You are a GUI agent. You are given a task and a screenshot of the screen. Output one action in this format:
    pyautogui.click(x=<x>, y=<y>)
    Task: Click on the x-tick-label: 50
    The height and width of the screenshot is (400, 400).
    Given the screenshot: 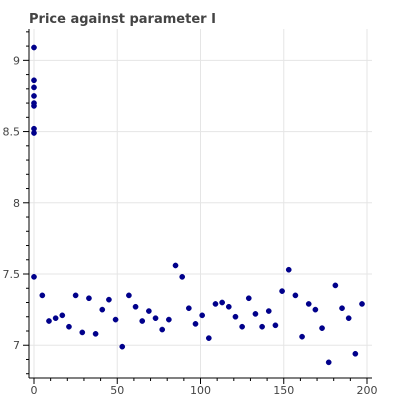 What is the action you would take?
    pyautogui.click(x=117, y=390)
    